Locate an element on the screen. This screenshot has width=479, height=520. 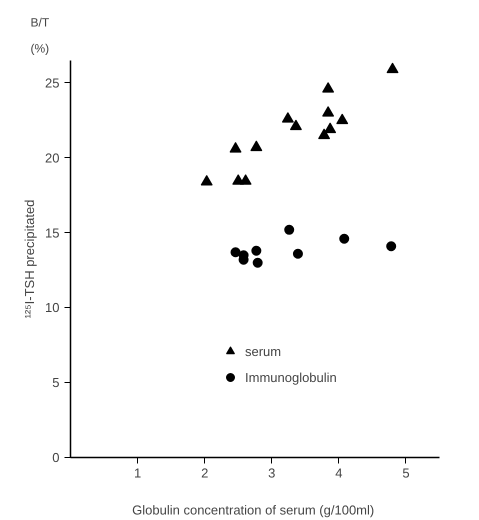
x-tick-label: 4 is located at coordinates (338, 473).